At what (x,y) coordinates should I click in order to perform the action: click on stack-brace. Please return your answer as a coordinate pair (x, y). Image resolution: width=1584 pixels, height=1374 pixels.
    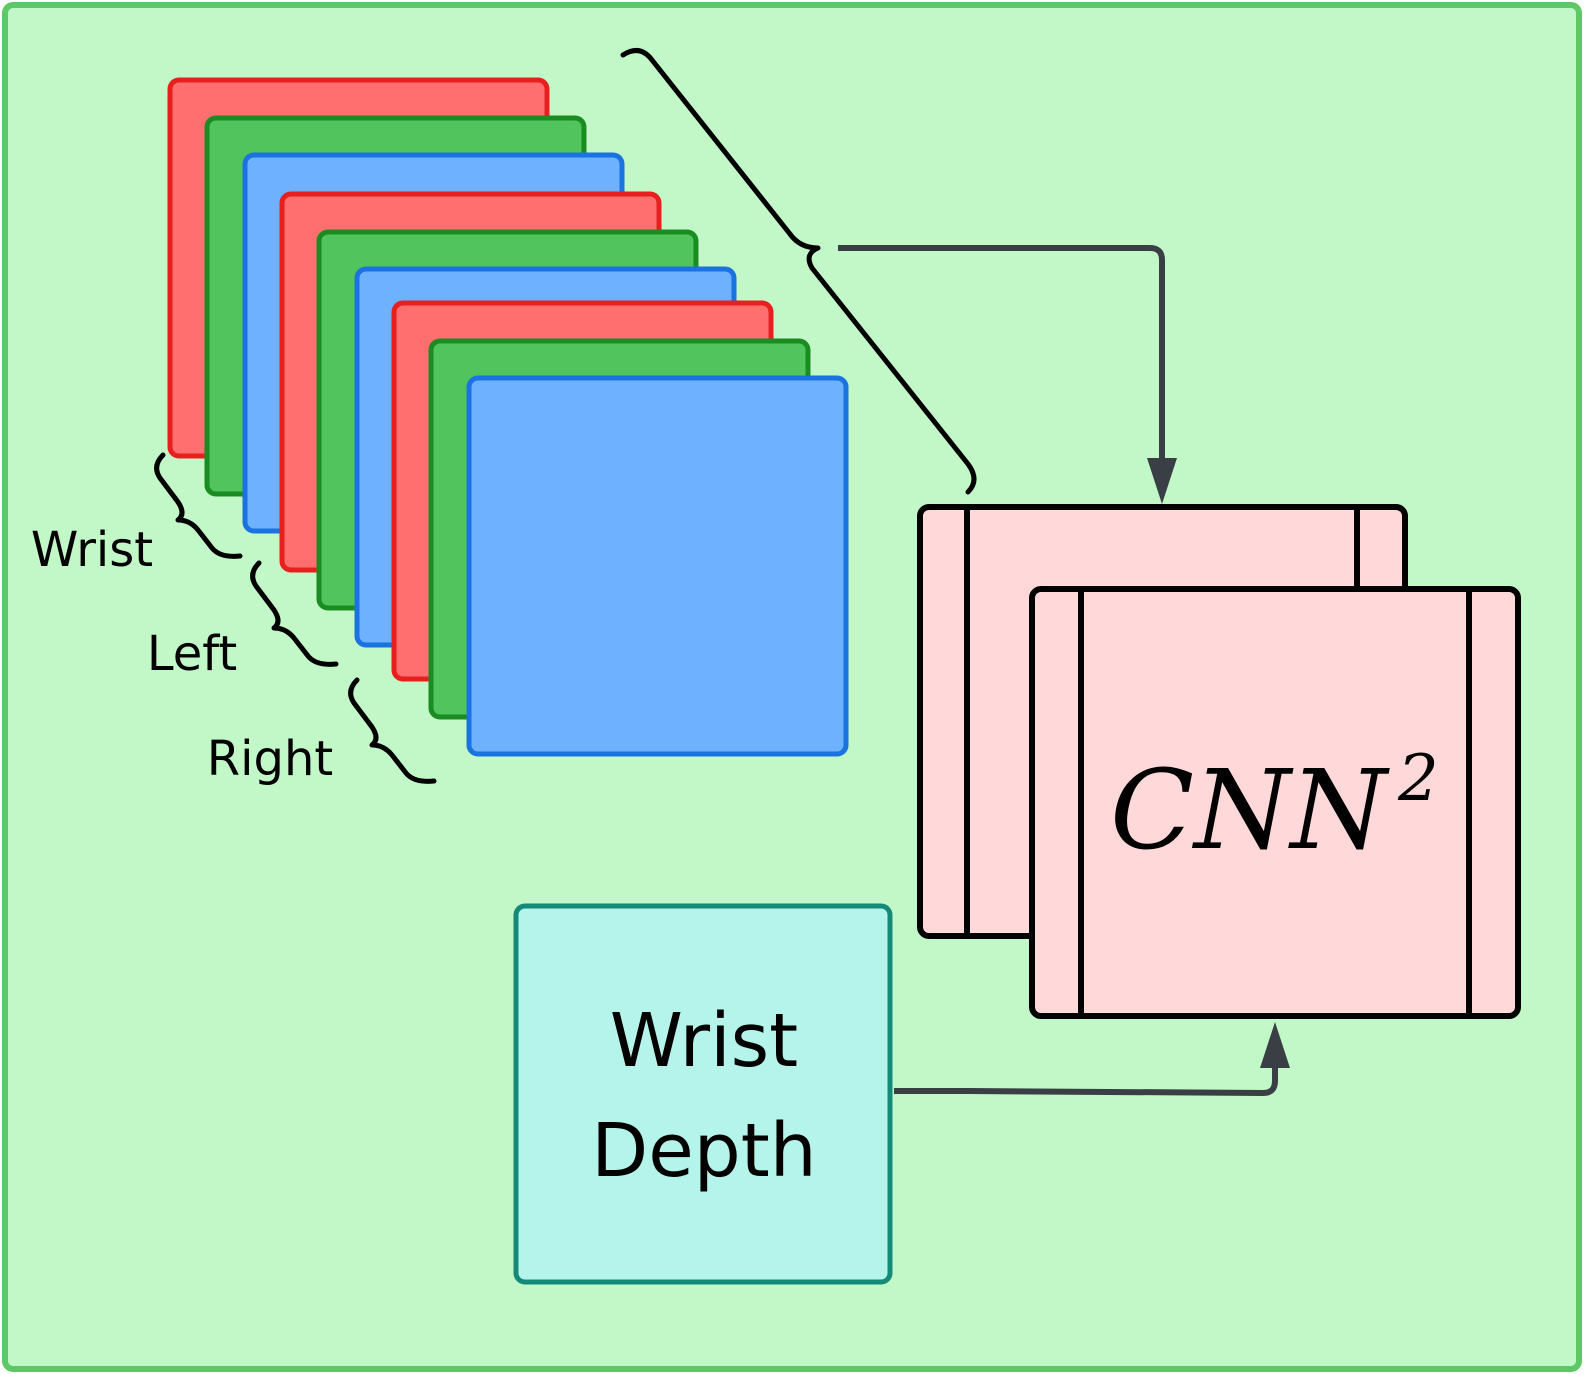
    Looking at the image, I should click on (798, 271).